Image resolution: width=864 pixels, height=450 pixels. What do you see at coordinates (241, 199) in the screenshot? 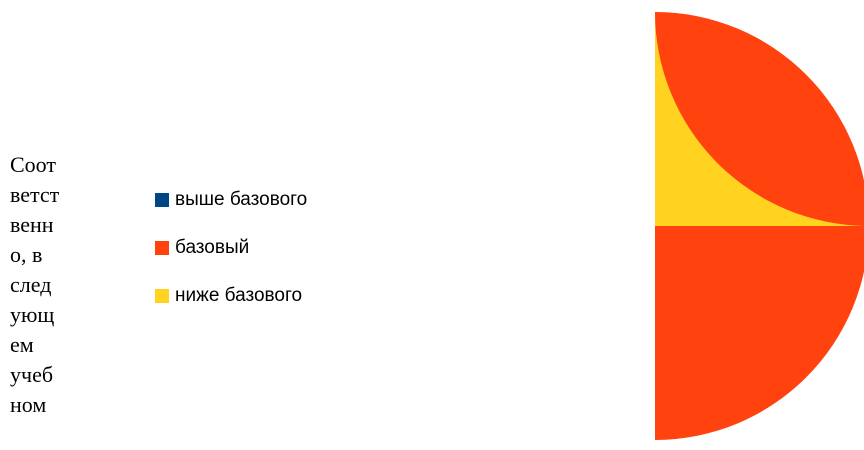
I see `legend-label: выше базового` at bounding box center [241, 199].